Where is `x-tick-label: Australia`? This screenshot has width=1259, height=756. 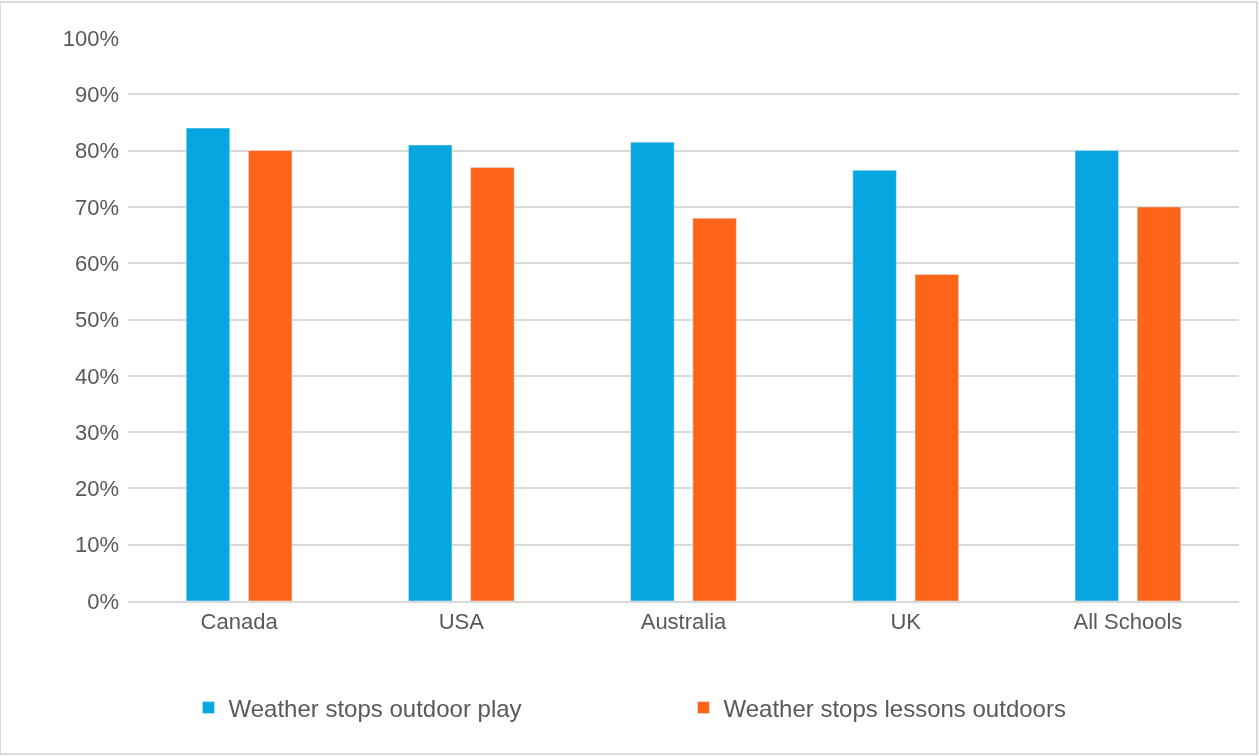 x-tick-label: Australia is located at coordinates (684, 622).